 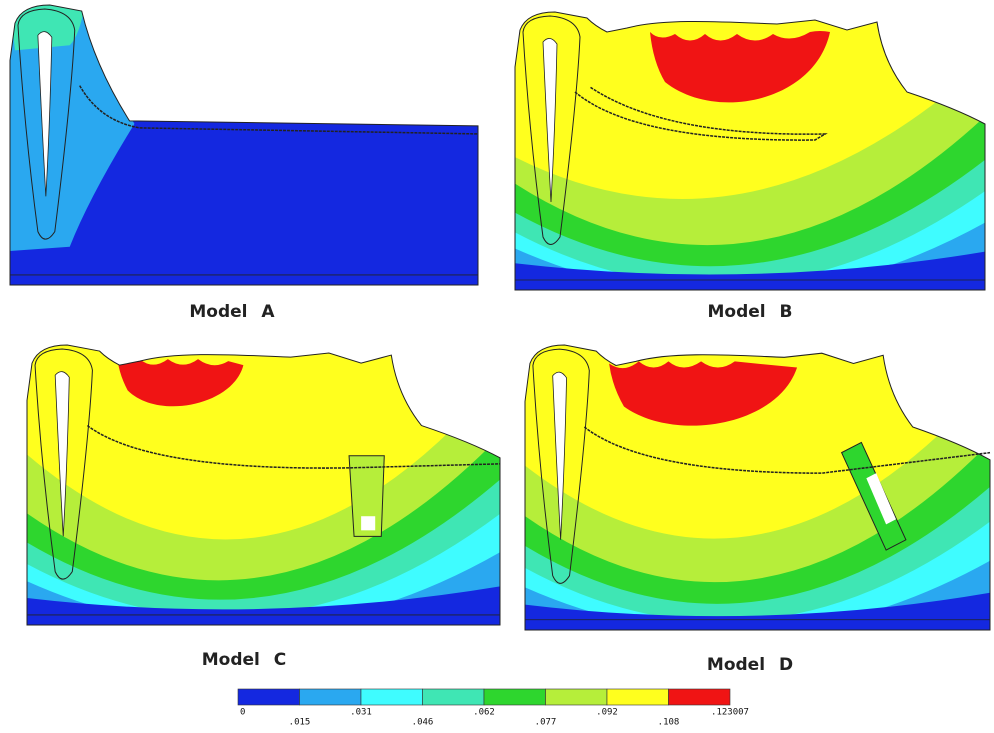 I want to click on legend-label: .046, so click(x=423, y=723).